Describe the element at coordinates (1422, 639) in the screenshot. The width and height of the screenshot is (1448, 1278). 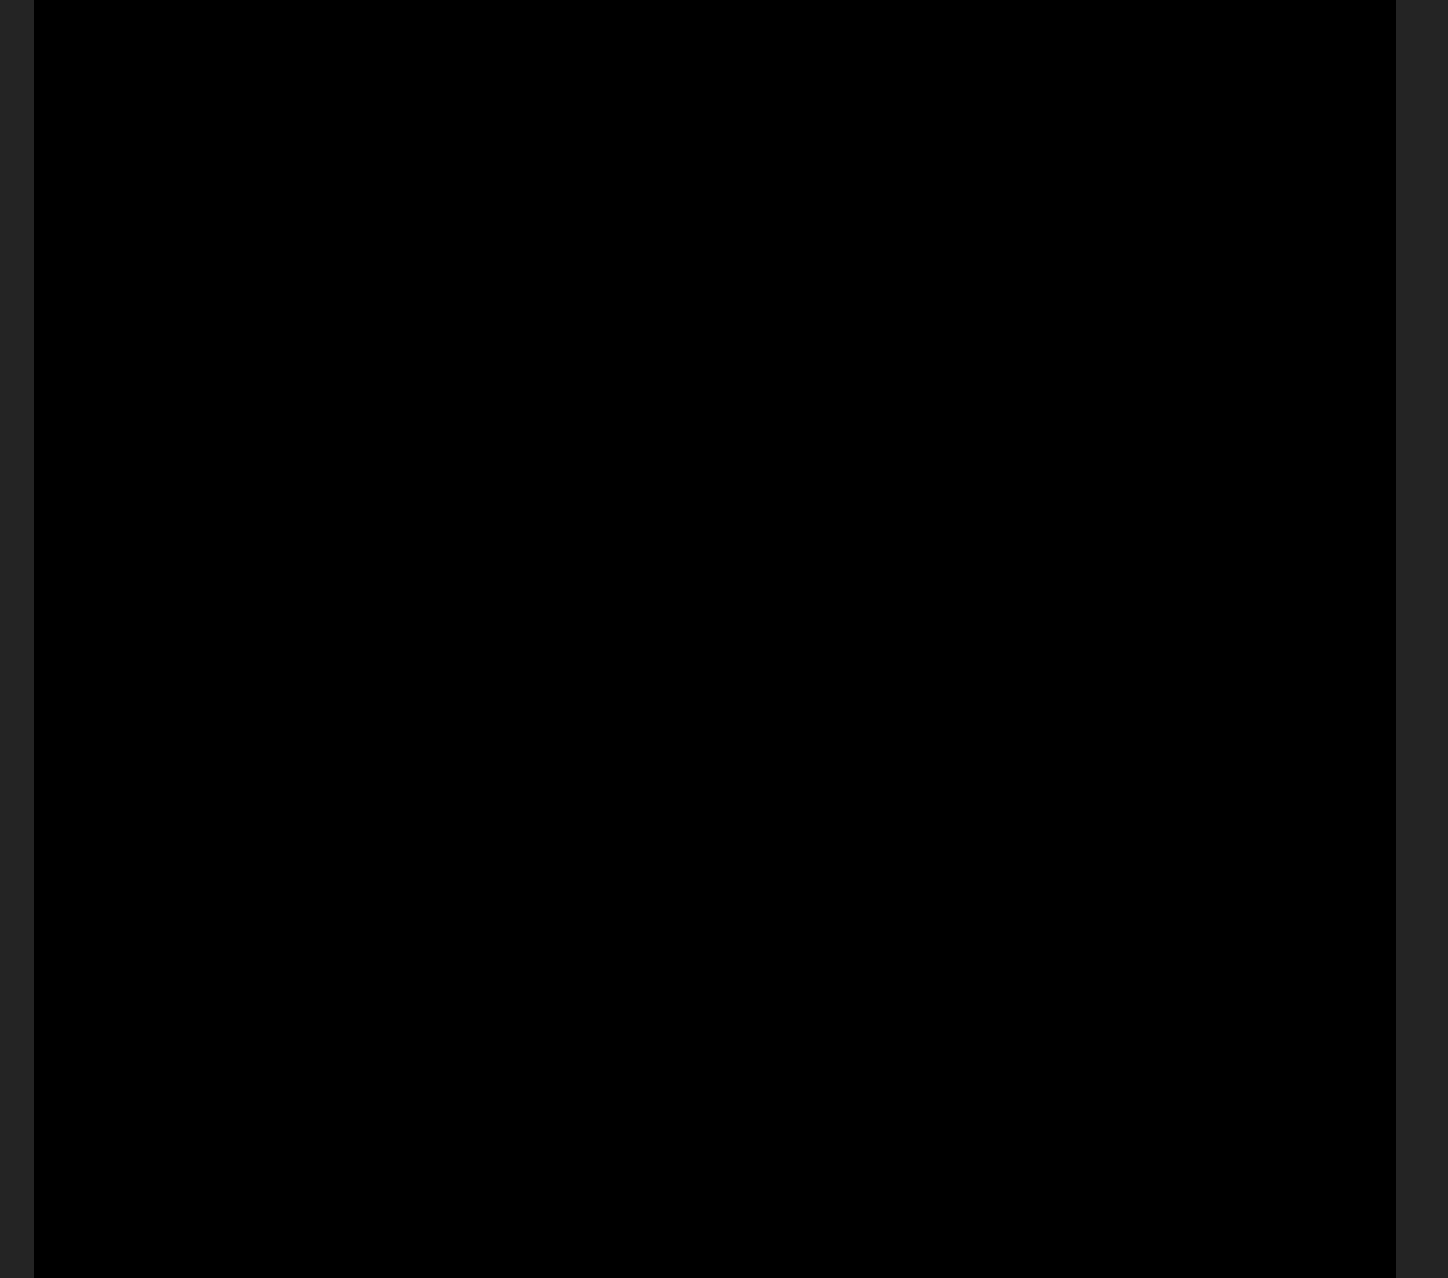
I see `window-margin-right` at that location.